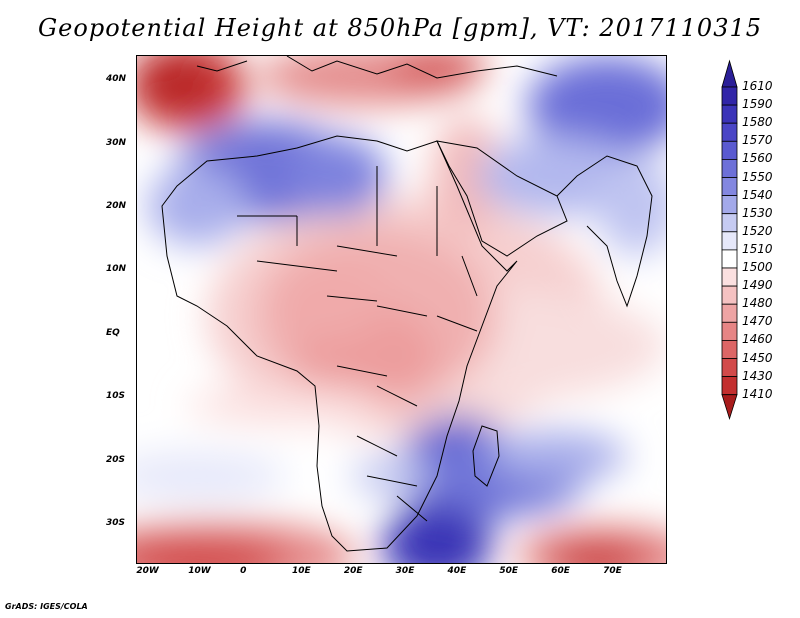  What do you see at coordinates (757, 375) in the screenshot?
I see `colorbar-level-label: 1430` at bounding box center [757, 375].